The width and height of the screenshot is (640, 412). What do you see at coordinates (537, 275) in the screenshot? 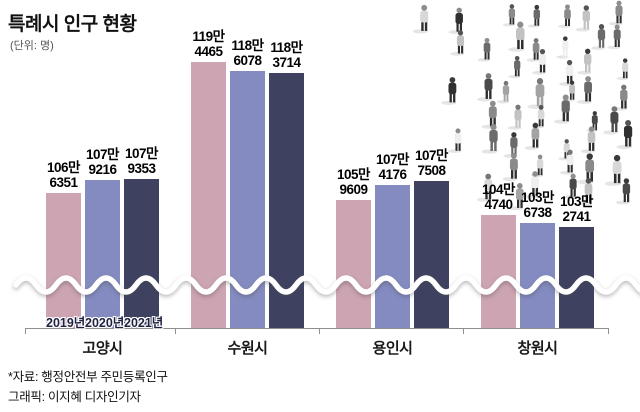
I see `bar-창원시-2020년` at bounding box center [537, 275].